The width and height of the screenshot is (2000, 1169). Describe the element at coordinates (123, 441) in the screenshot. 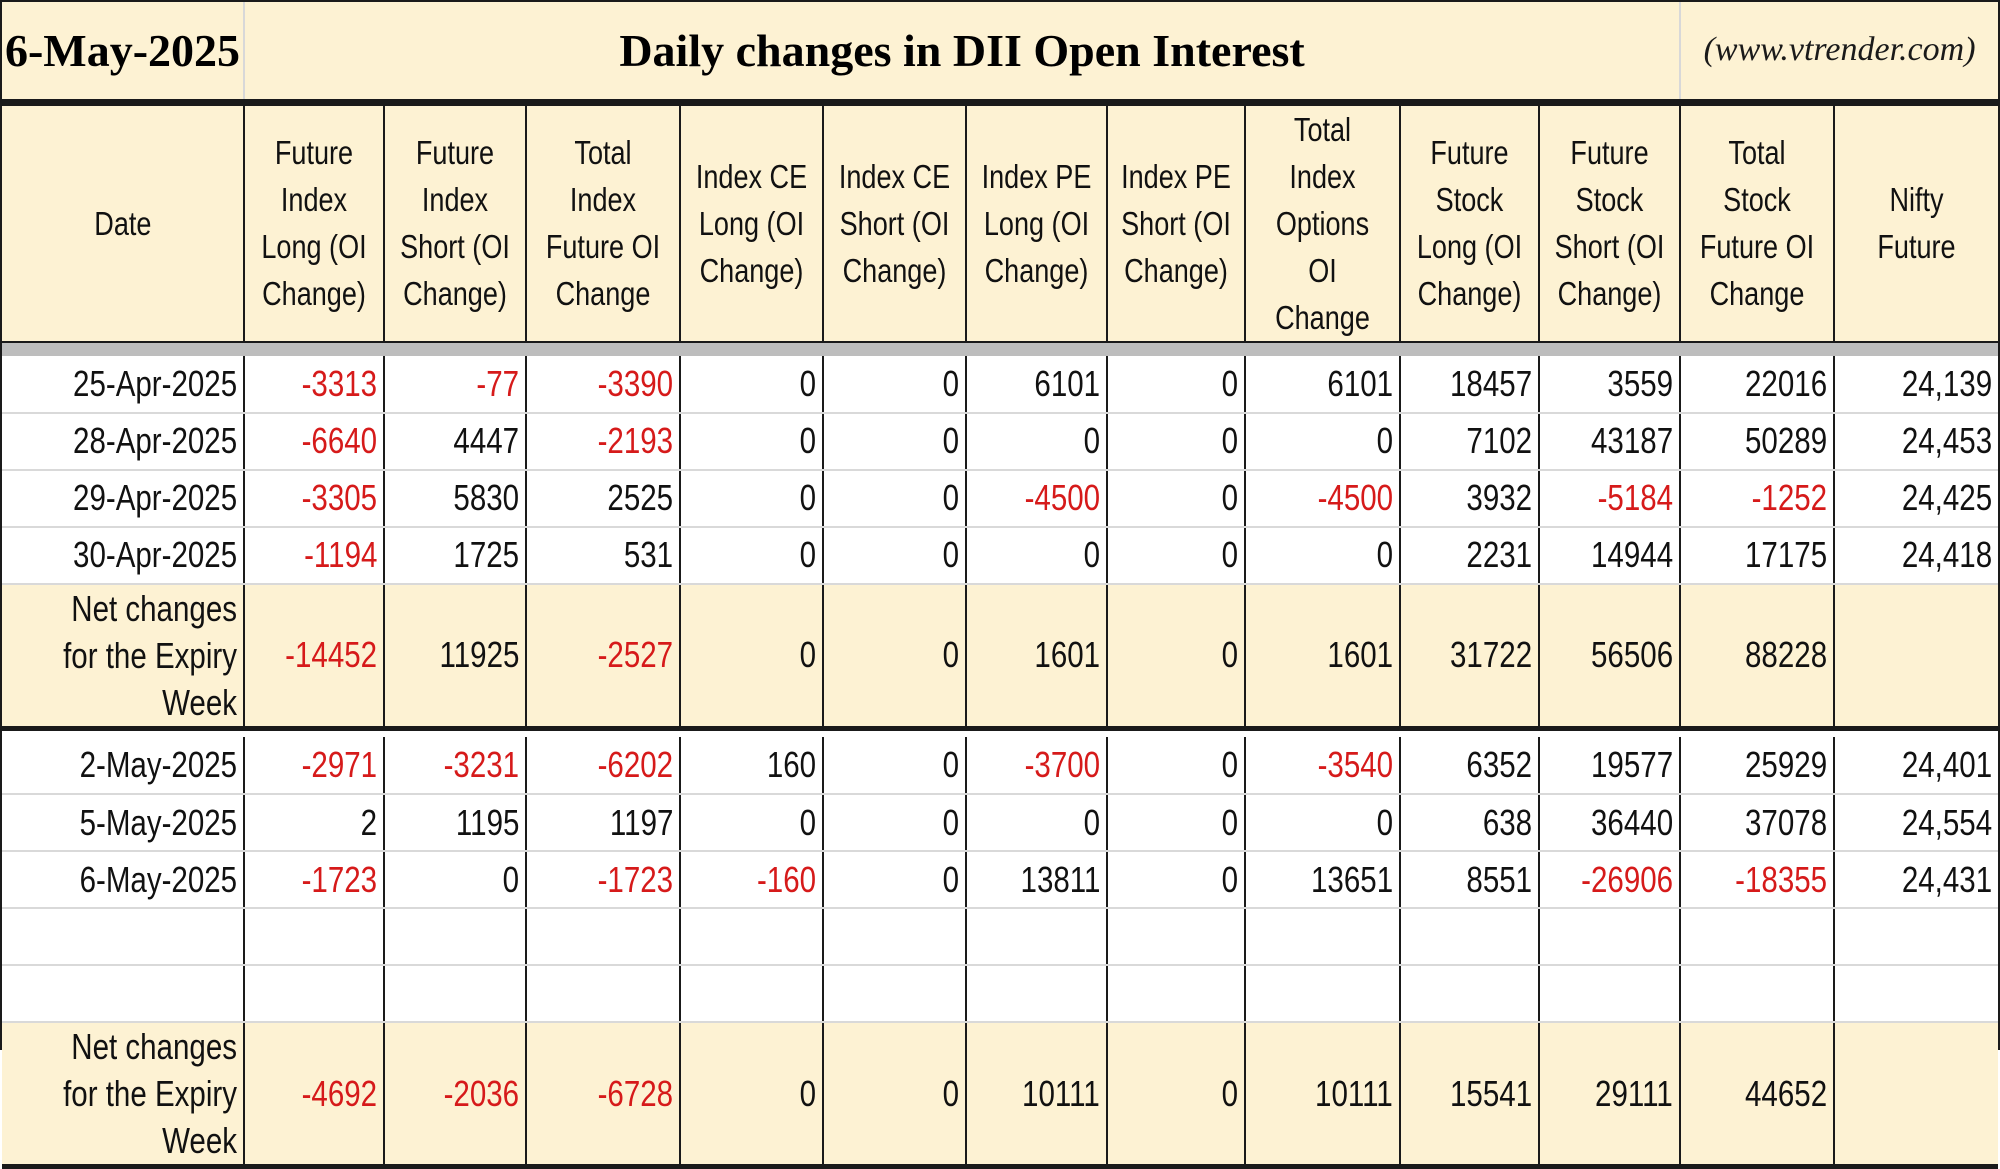

I see `date-cell: 28-Apr-2025` at that location.